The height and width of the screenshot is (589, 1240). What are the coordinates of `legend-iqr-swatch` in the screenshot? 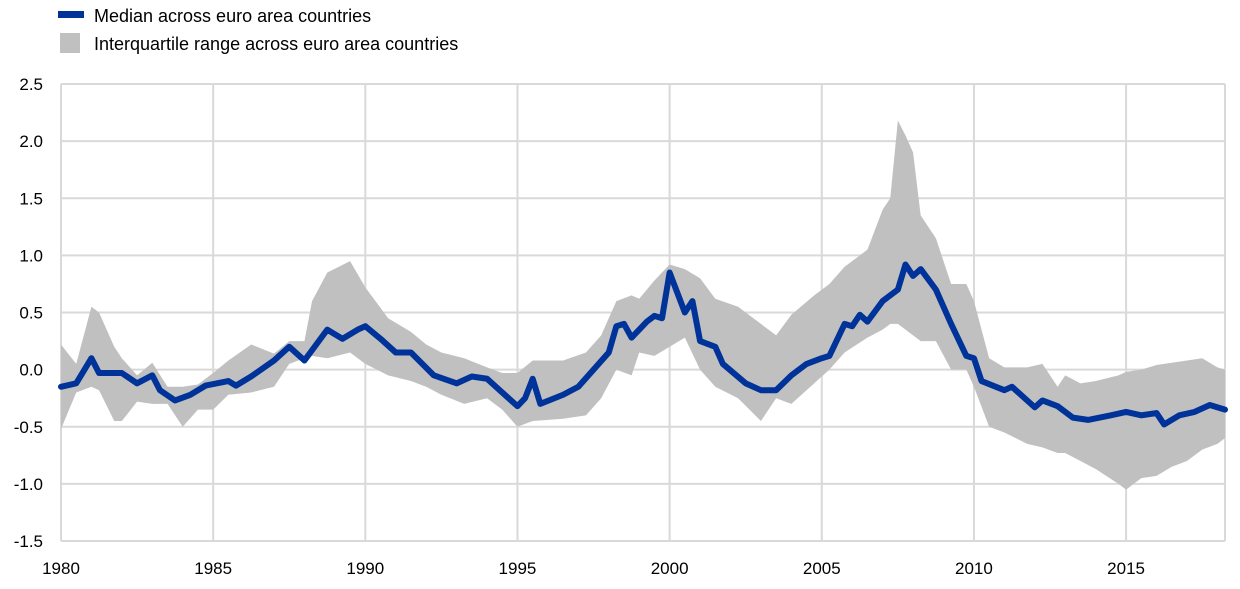 It's located at (70, 43).